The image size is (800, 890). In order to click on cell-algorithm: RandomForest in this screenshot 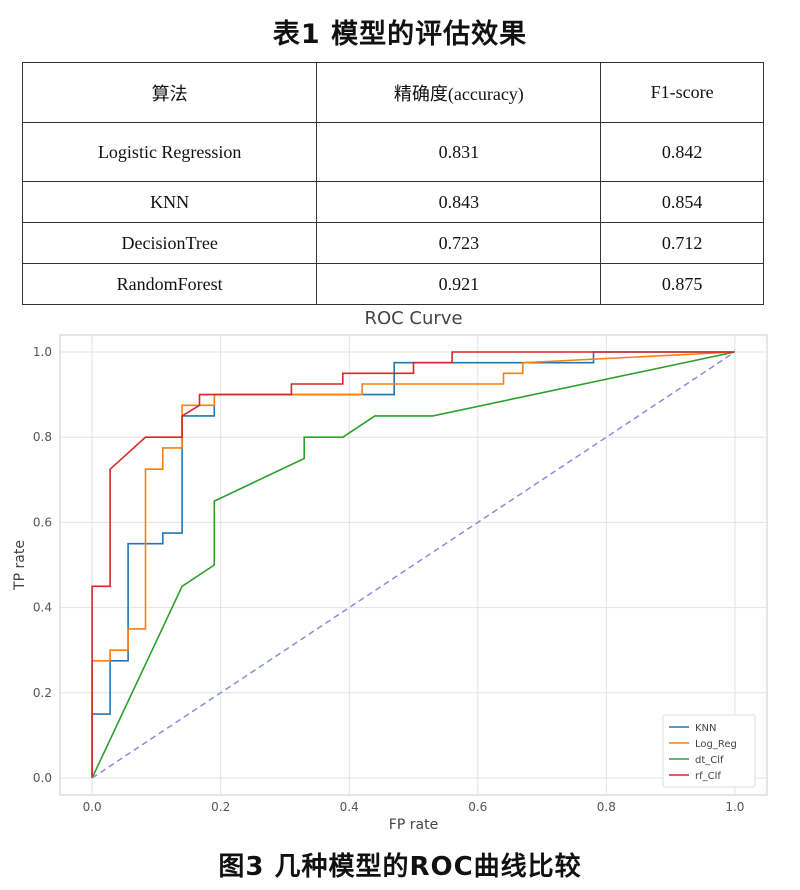, I will do `click(169, 284)`.